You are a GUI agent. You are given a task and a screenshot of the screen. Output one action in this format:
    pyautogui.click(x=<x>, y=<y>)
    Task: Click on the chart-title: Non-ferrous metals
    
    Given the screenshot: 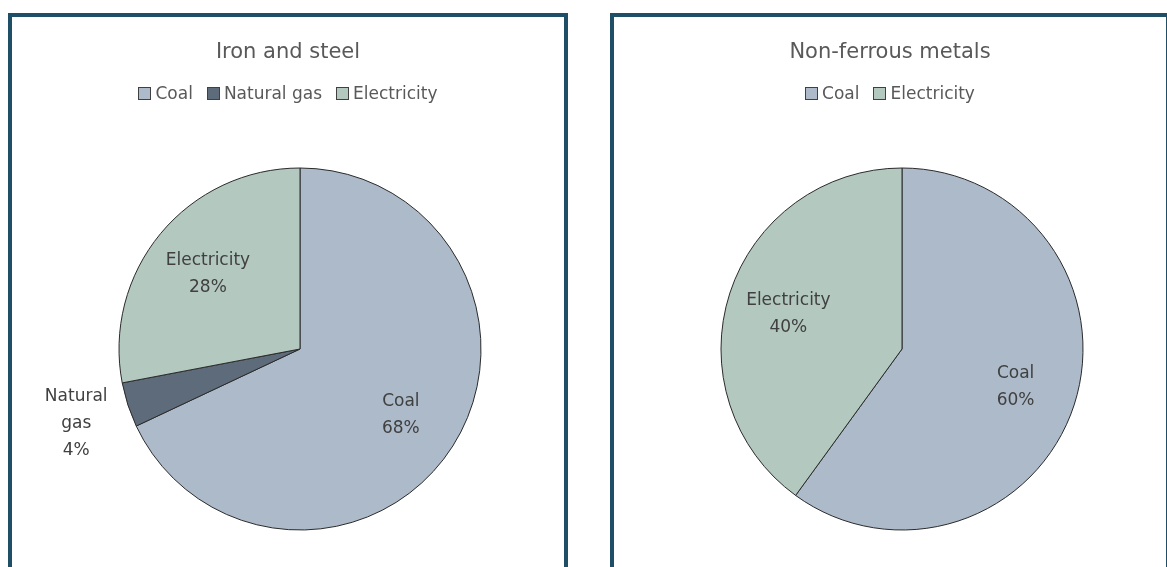 What is the action you would take?
    pyautogui.click(x=890, y=51)
    